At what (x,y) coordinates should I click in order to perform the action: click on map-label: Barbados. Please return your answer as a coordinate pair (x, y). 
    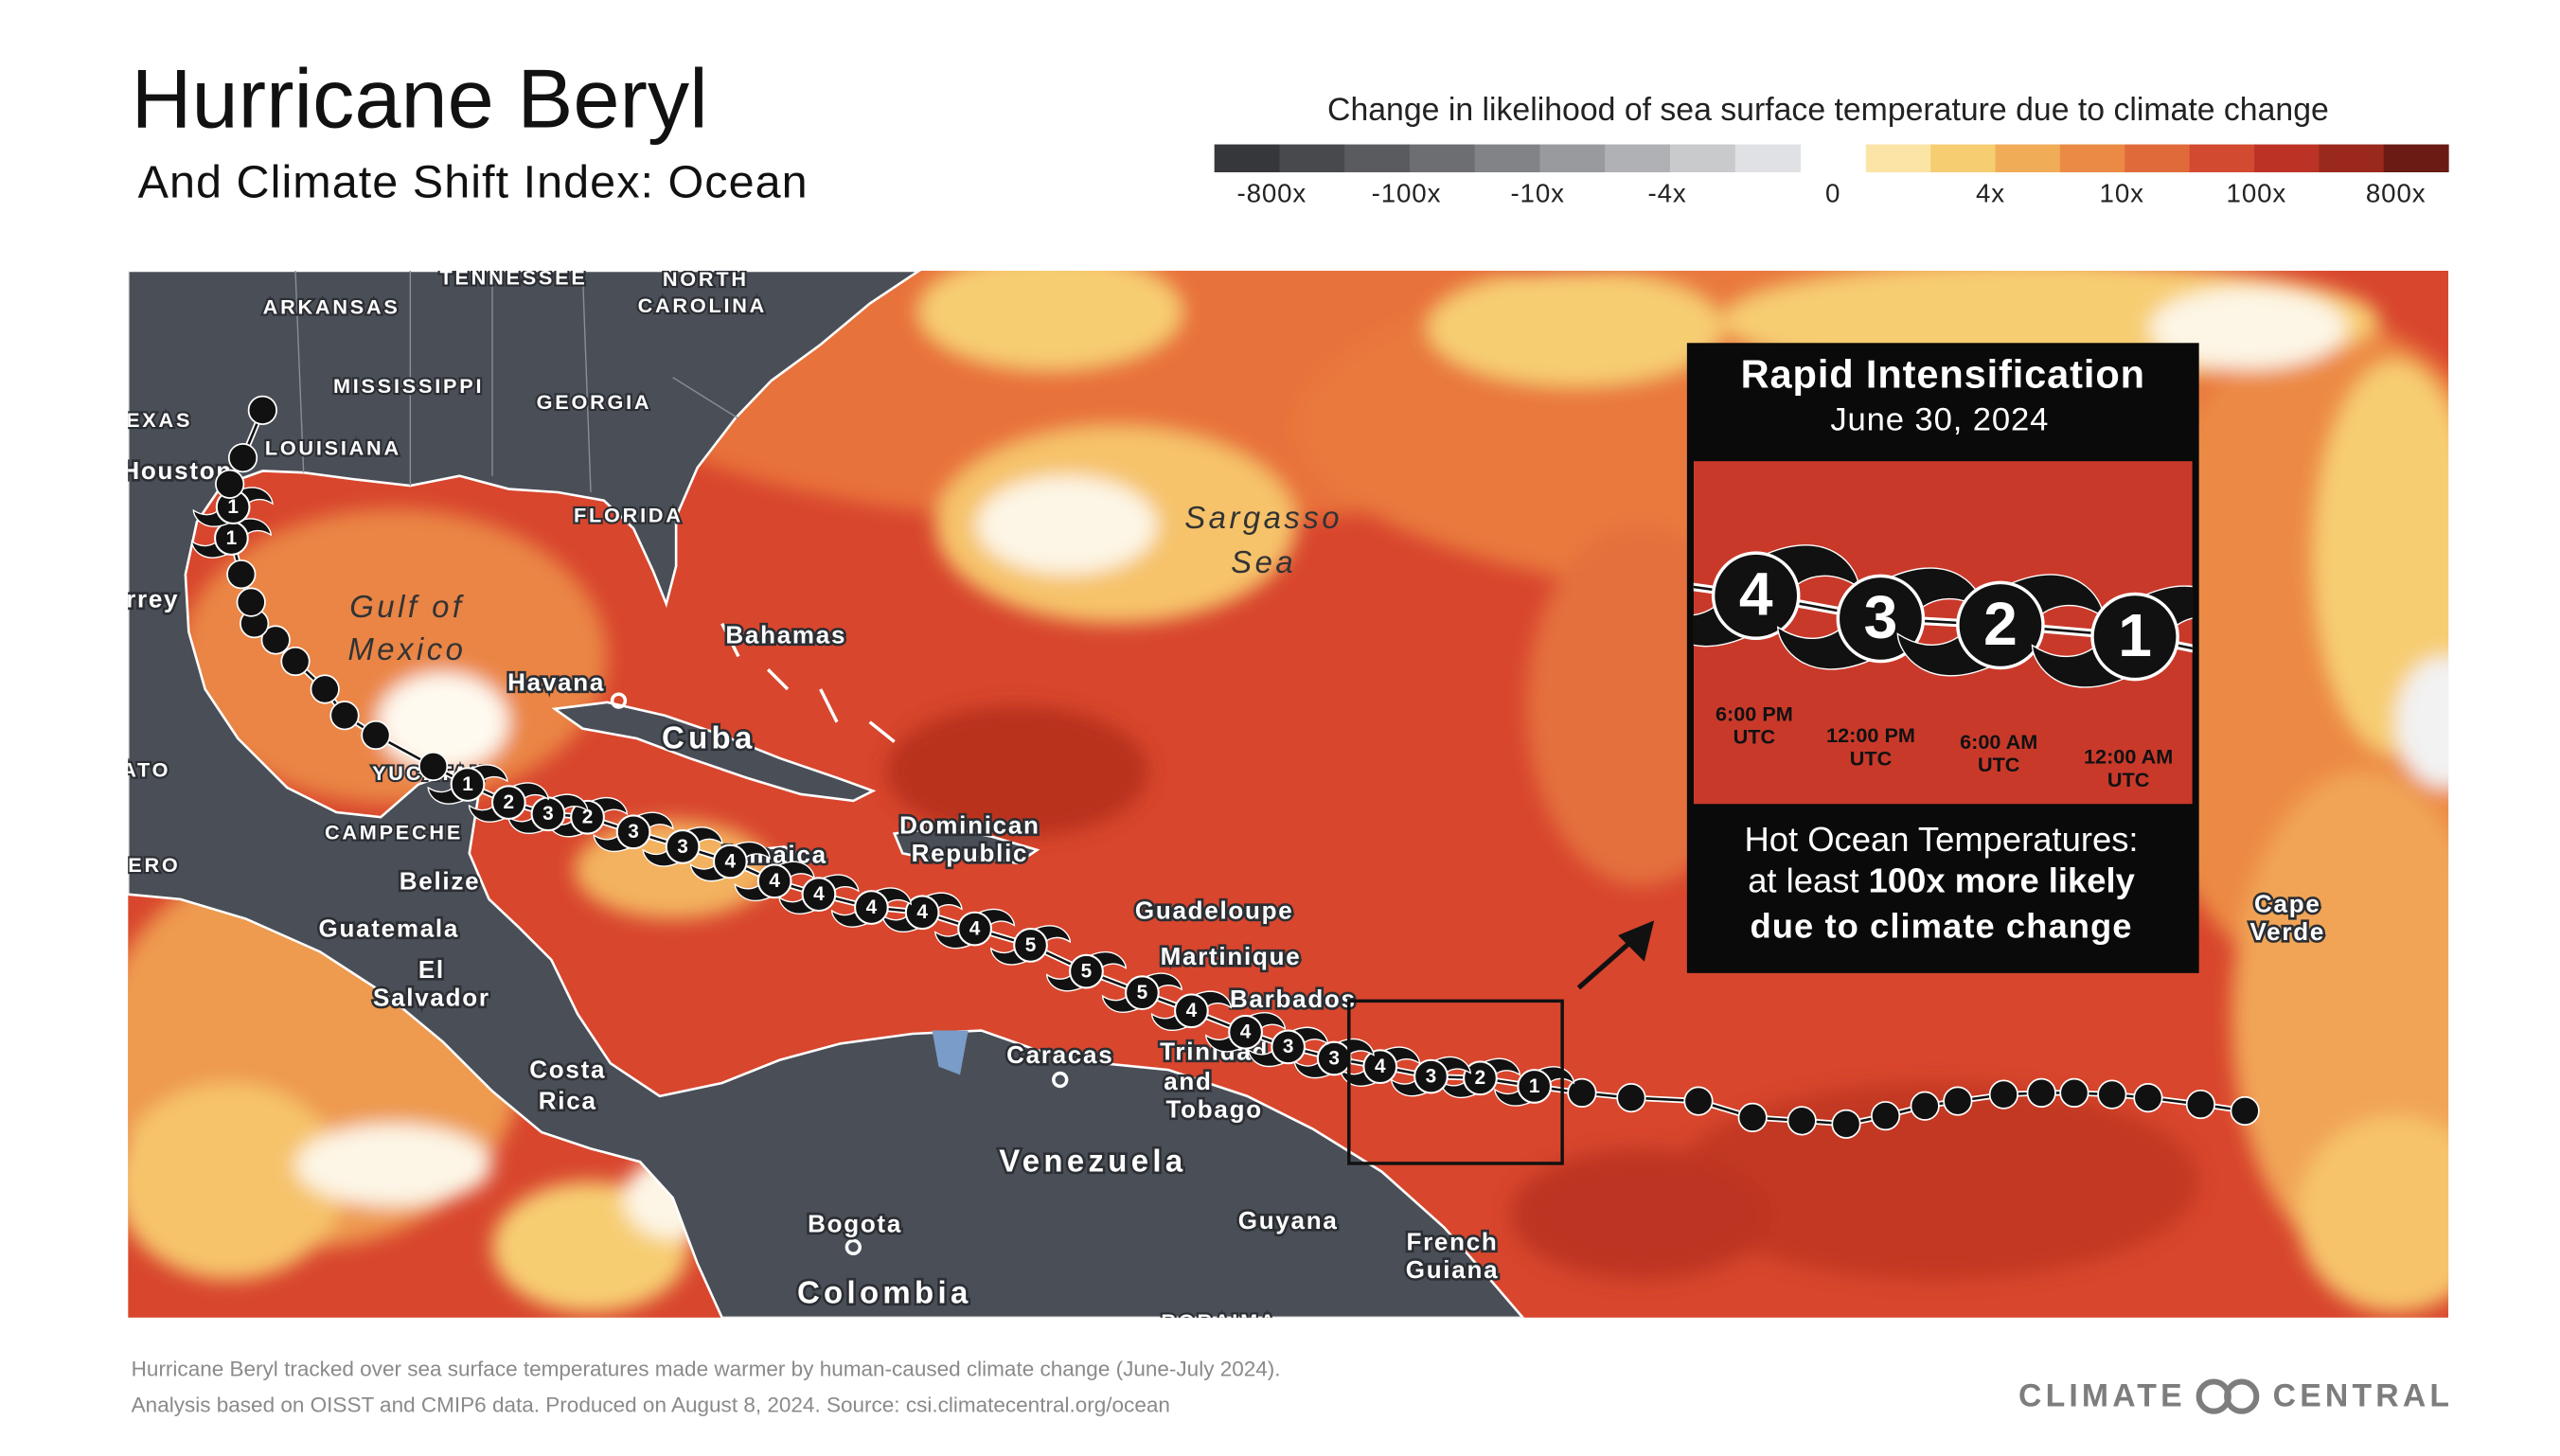
    Looking at the image, I should click on (1293, 999).